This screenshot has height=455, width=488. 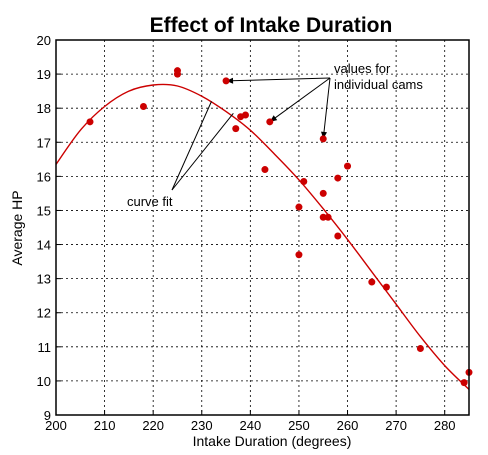 What do you see at coordinates (362, 68) in the screenshot?
I see `values-annotation-line1: values for` at bounding box center [362, 68].